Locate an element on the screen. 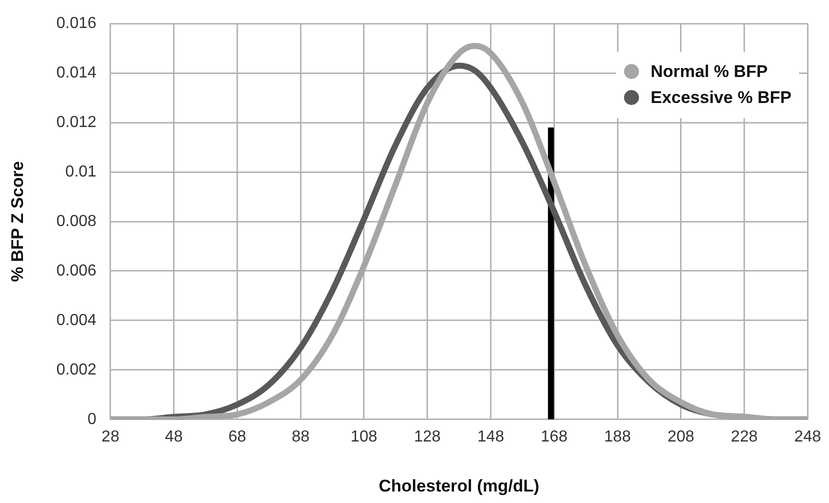 This screenshot has height=503, width=829. x-tick-label: 188 is located at coordinates (617, 437).